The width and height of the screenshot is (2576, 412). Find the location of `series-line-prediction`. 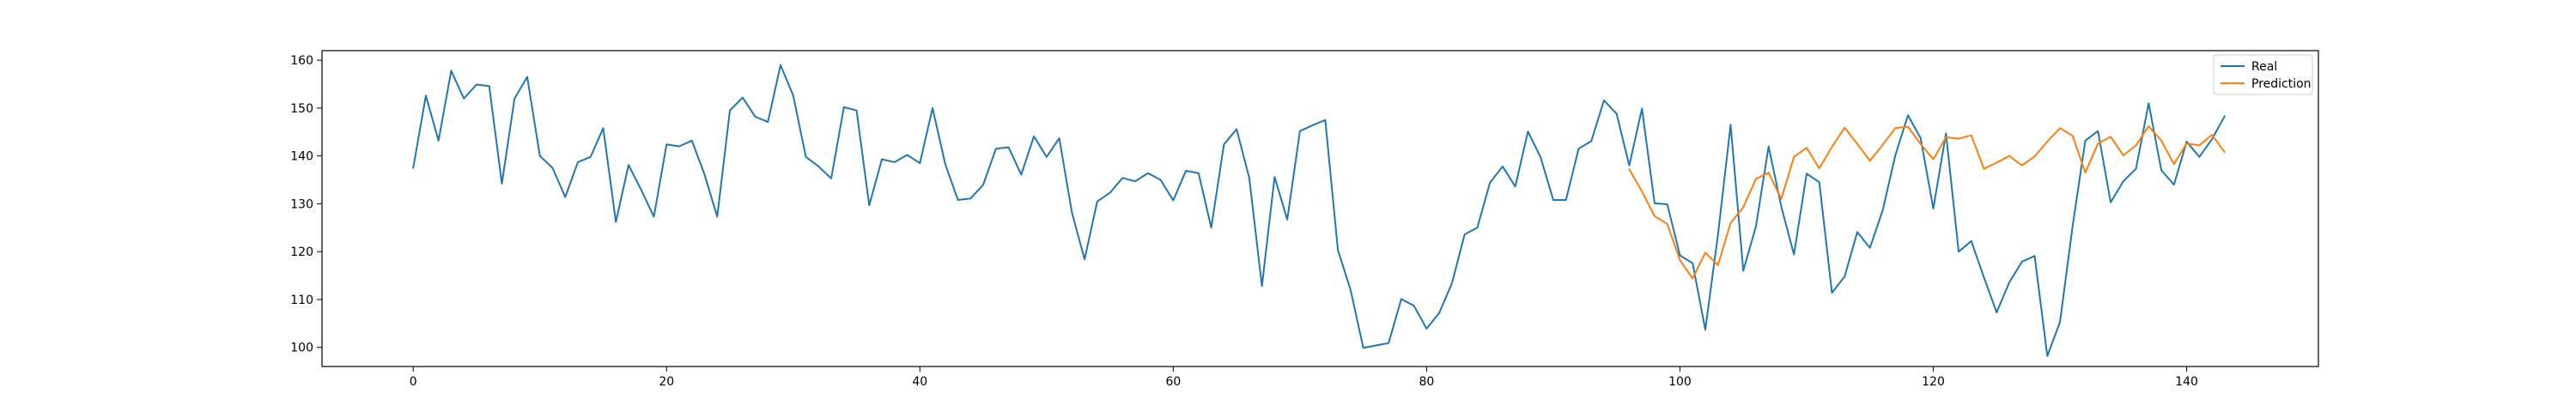

series-line-prediction is located at coordinates (1927, 202).